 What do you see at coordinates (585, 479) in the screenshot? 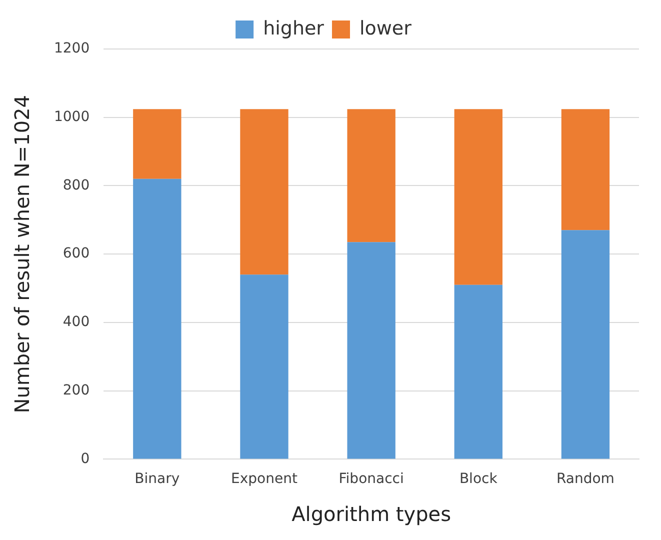
I see `x-tick-label: Random` at bounding box center [585, 479].